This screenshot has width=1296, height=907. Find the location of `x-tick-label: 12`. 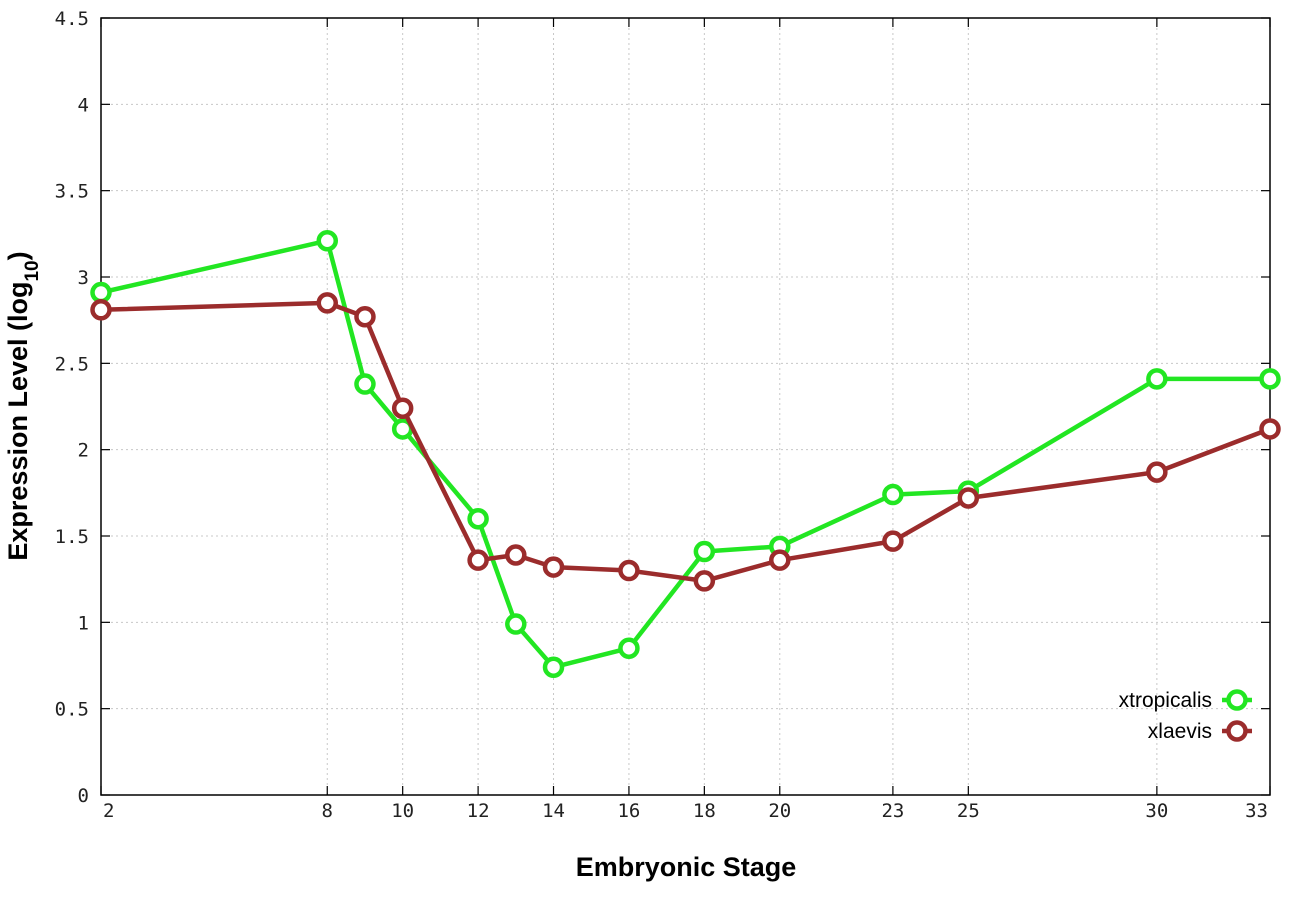

x-tick-label: 12 is located at coordinates (478, 811).